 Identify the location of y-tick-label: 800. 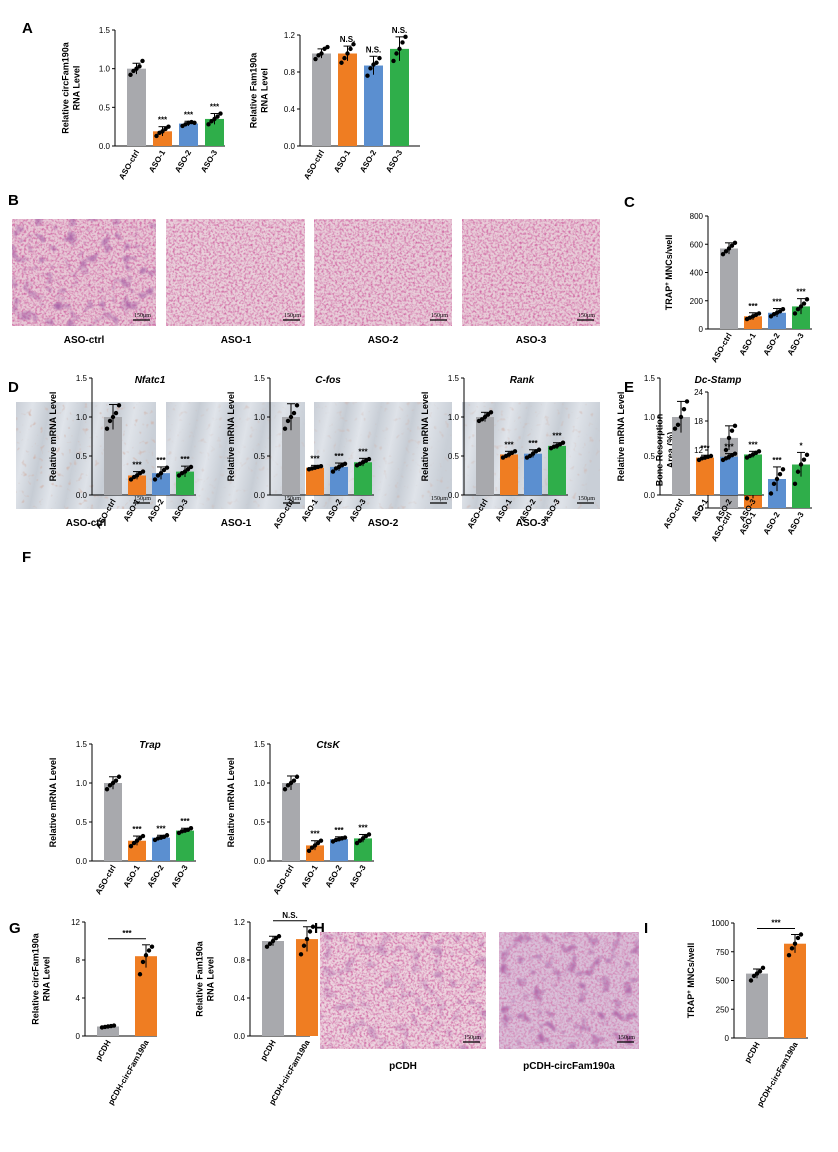
(697, 216).